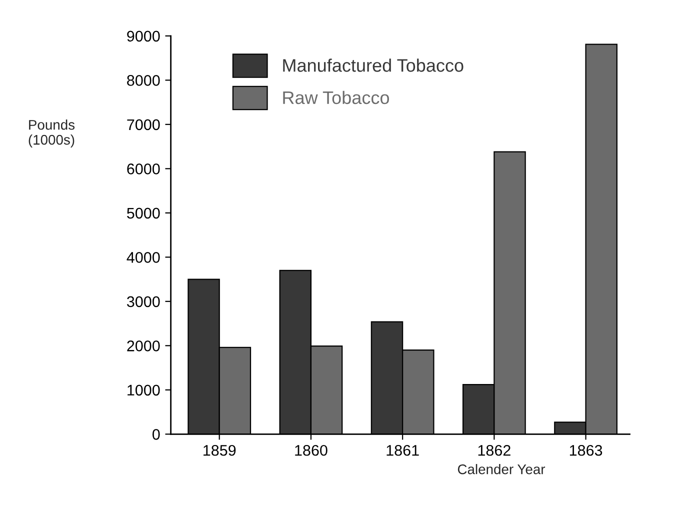 This screenshot has height=506, width=686. What do you see at coordinates (143, 36) in the screenshot?
I see `y-tick-label: 9000` at bounding box center [143, 36].